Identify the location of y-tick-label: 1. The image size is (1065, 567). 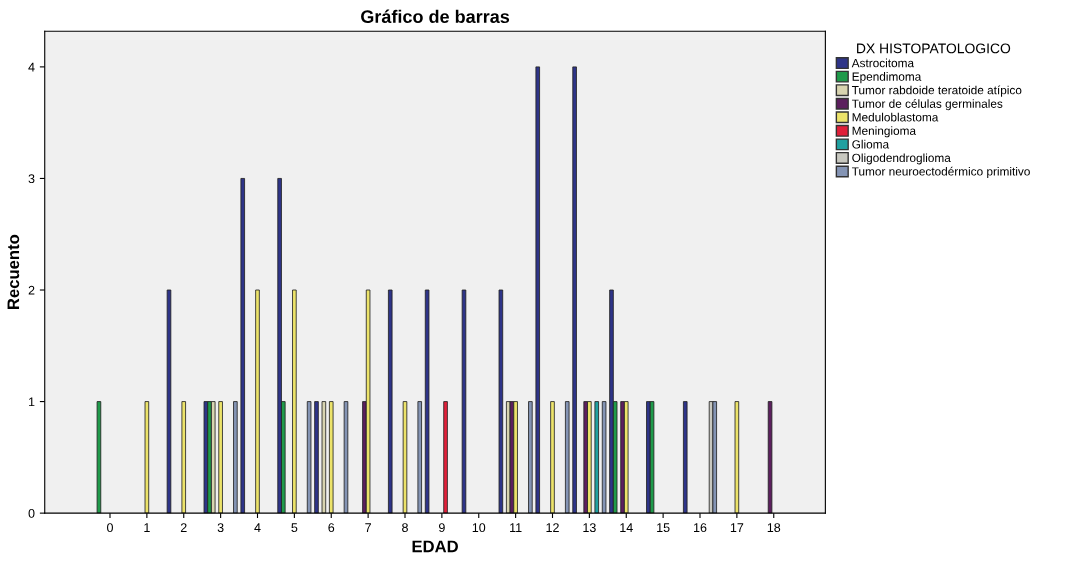
(32, 402).